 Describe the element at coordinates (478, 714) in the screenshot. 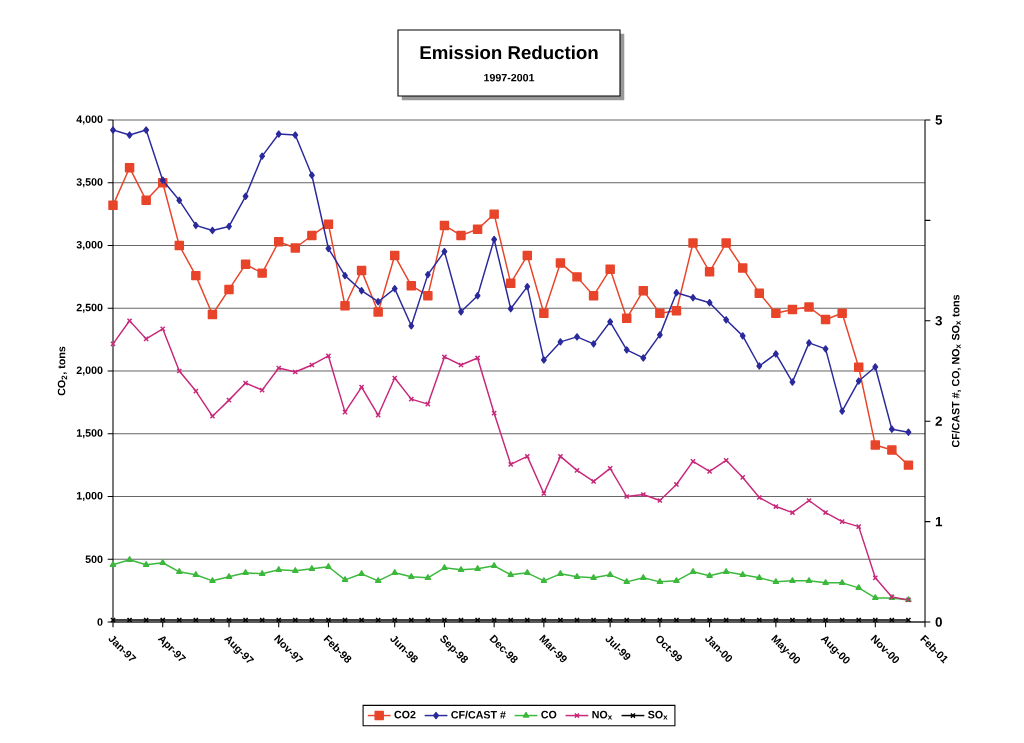

I see `legend-label: CF/CAST #` at that location.